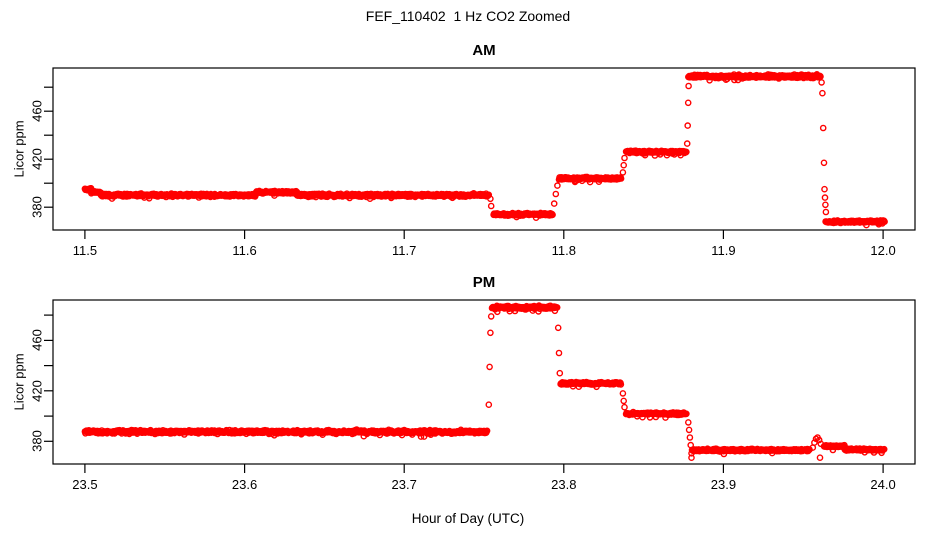 Image resolution: width=936 pixels, height=540 pixels. Describe the element at coordinates (37, 111) in the screenshot. I see `am-y-tick-label: 460` at that location.